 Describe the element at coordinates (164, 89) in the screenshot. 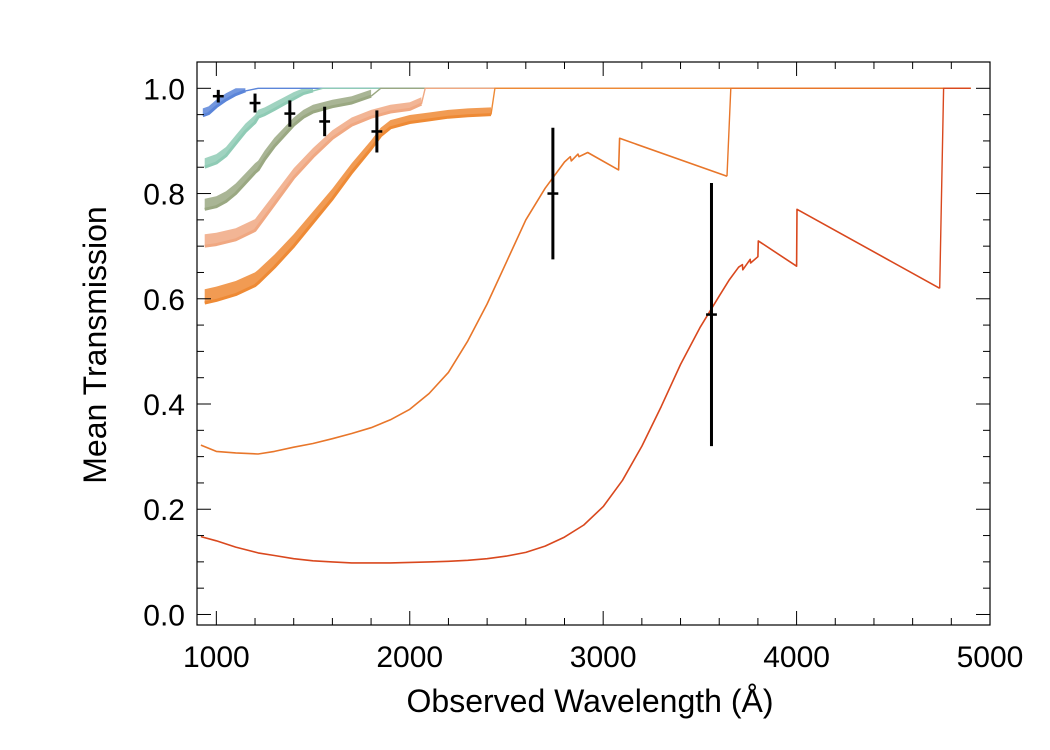

I see `y-tick-label: 1.0` at that location.